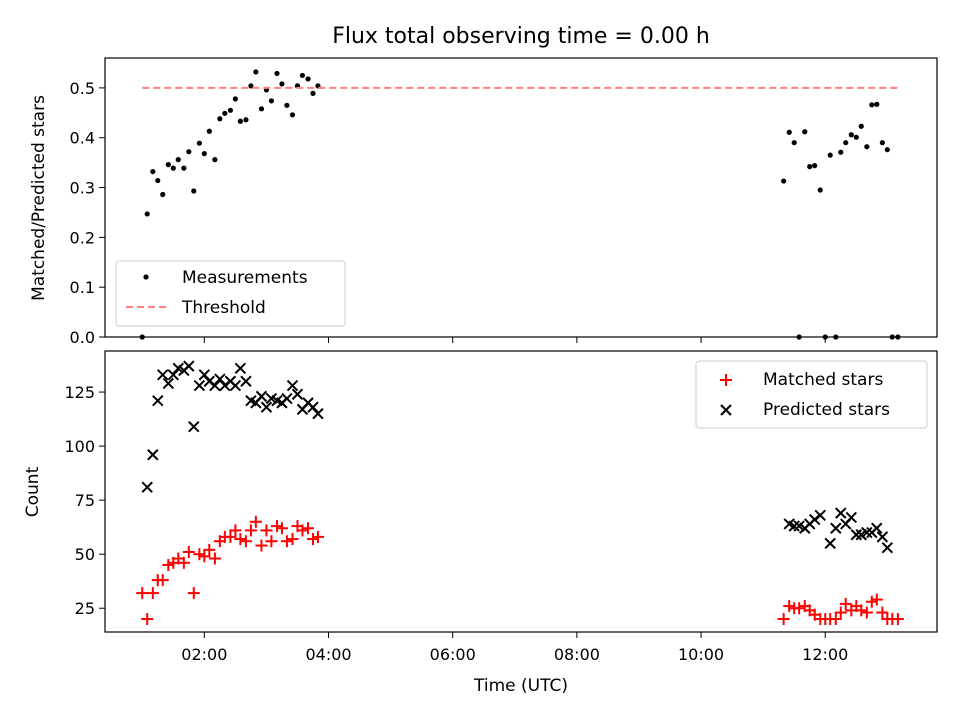 This screenshot has width=960, height=720. I want to click on bottom-y-tick-label: 50, so click(85, 554).